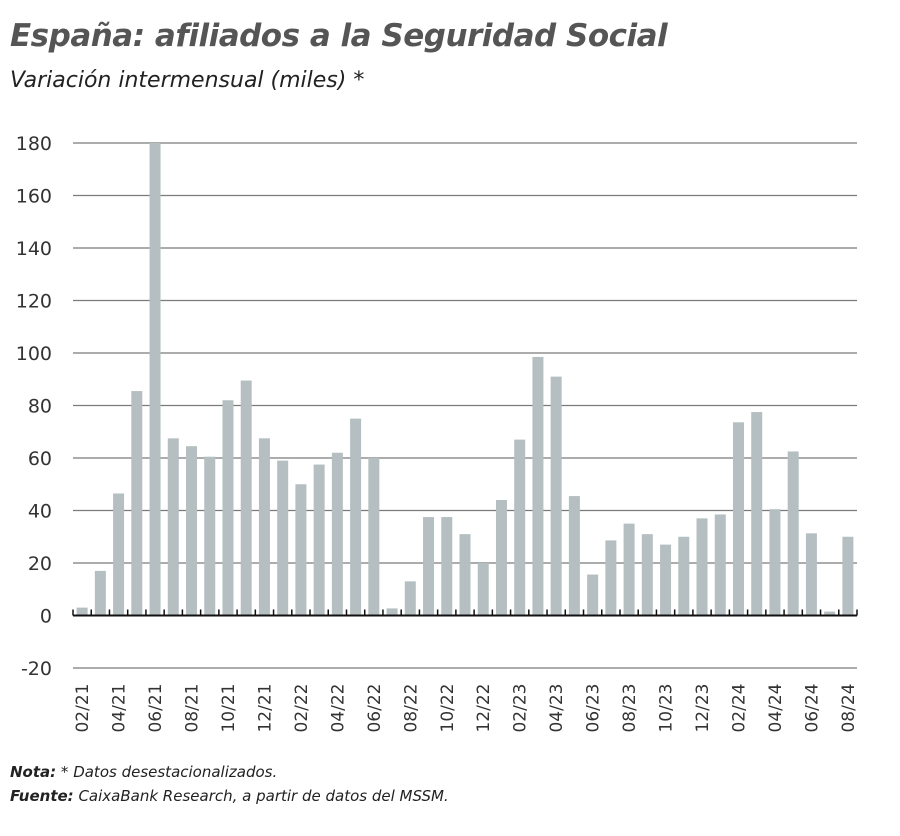 Image resolution: width=900 pixels, height=836 pixels. What do you see at coordinates (83, 708) in the screenshot?
I see `x-tick-label: 02/21` at bounding box center [83, 708].